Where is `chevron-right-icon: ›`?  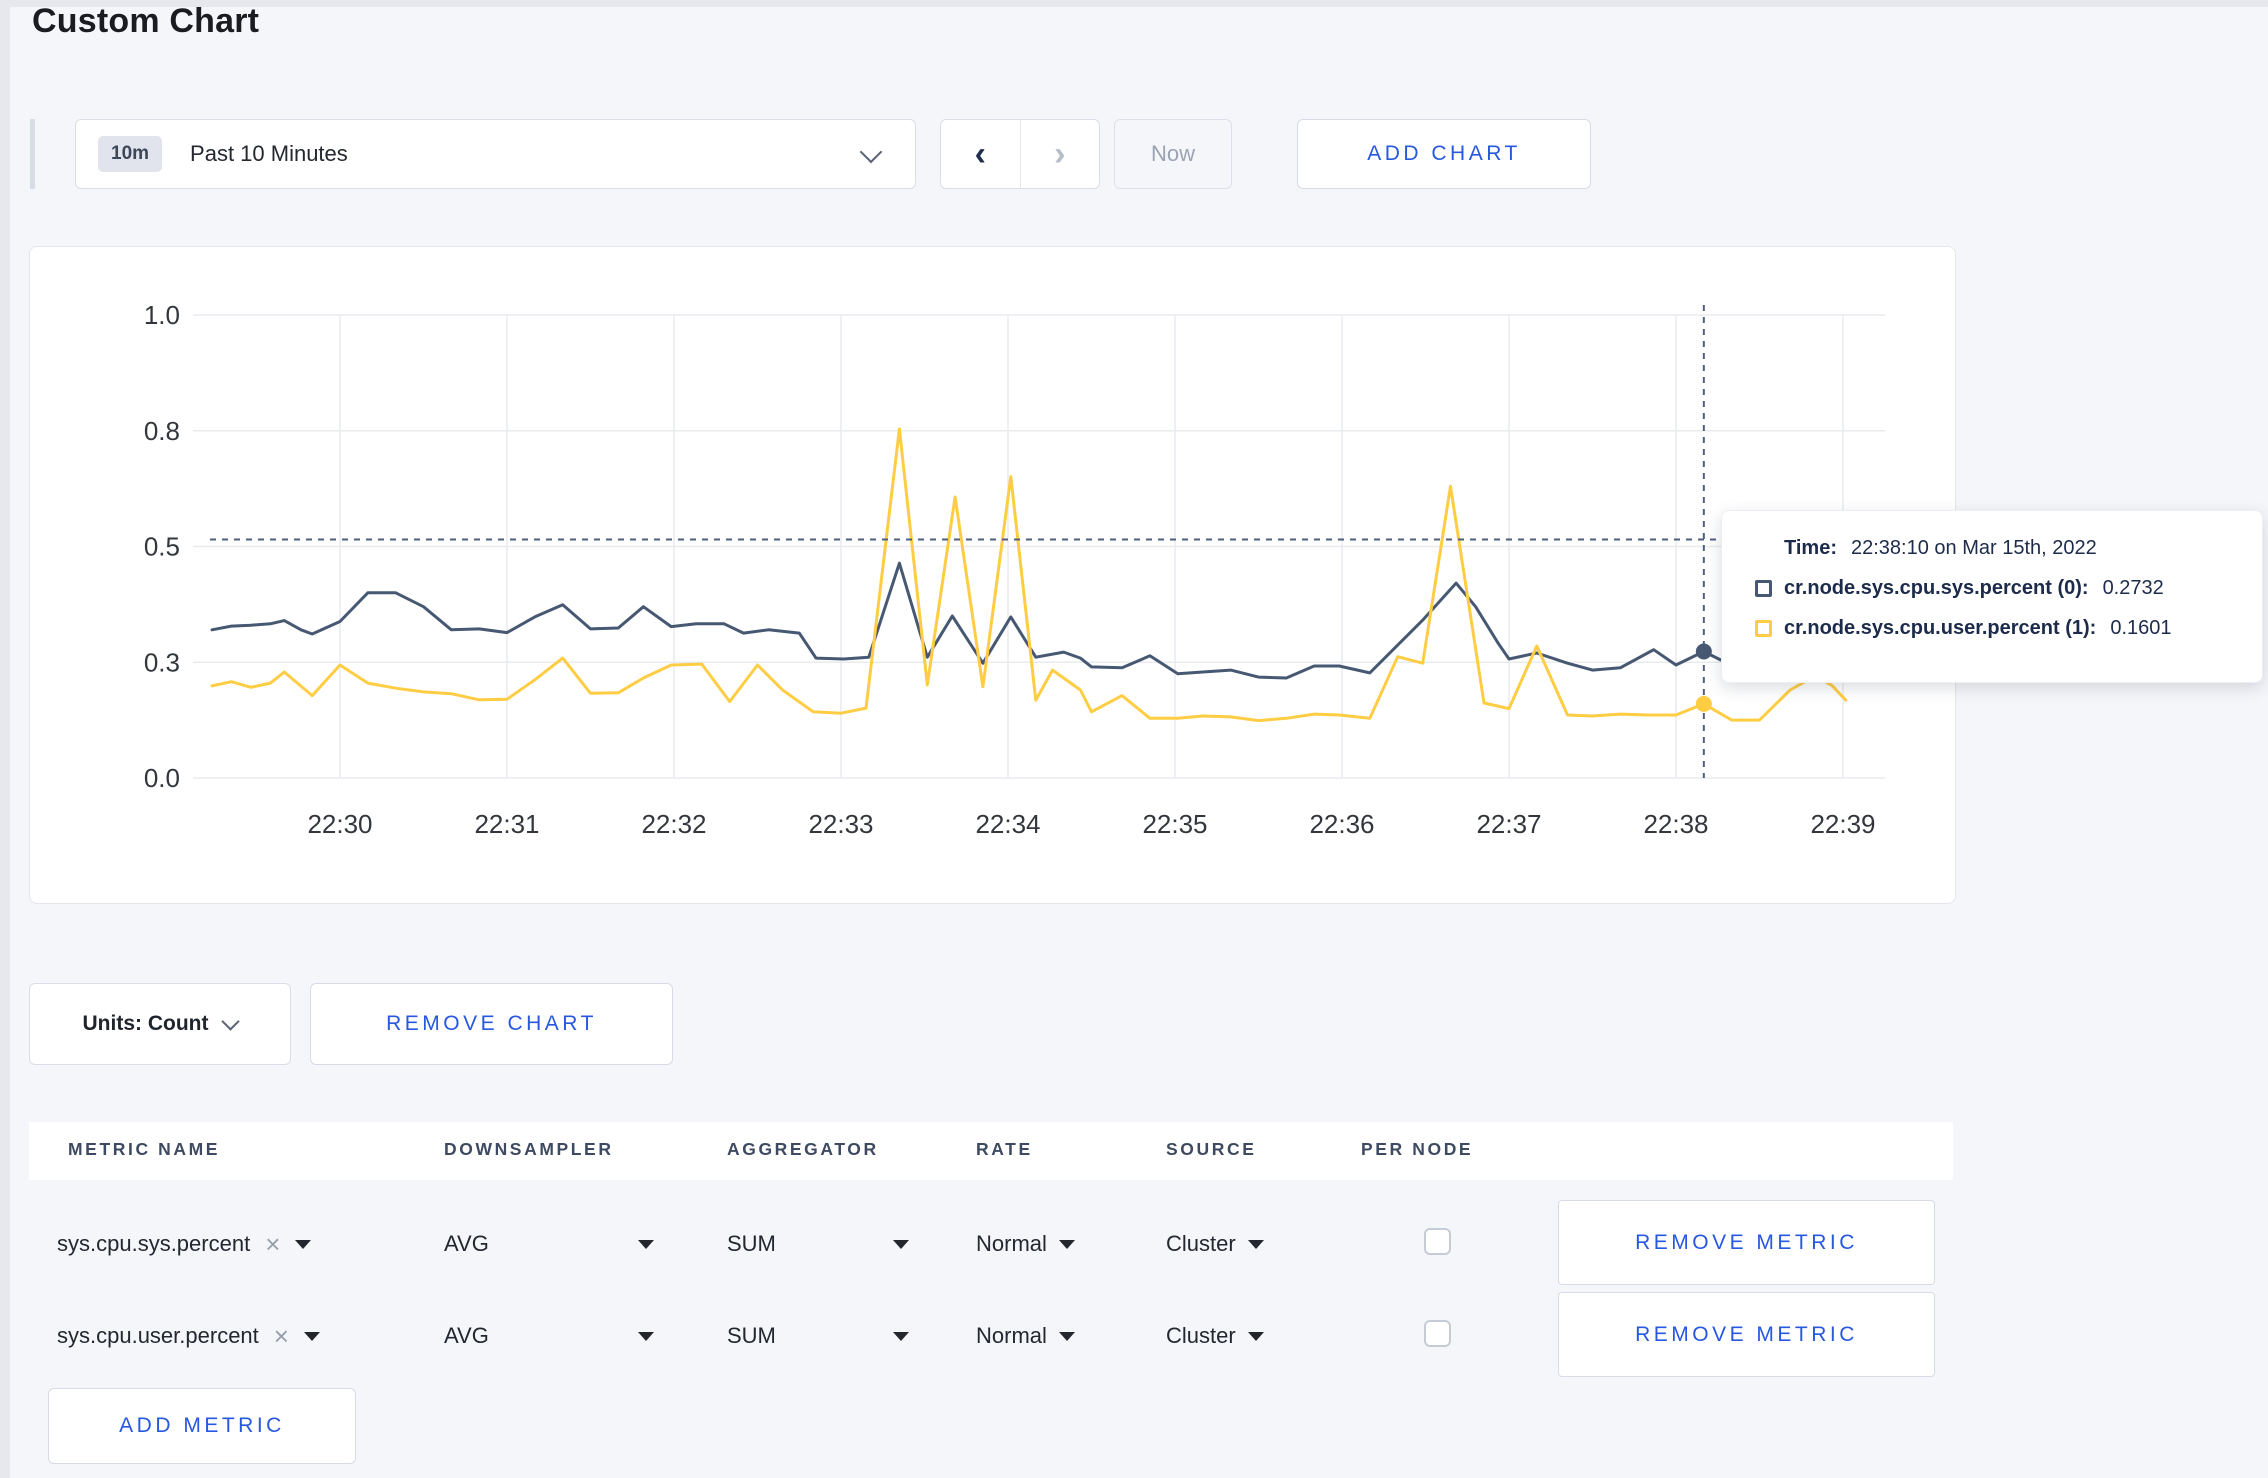 chevron-right-icon: › is located at coordinates (1060, 154).